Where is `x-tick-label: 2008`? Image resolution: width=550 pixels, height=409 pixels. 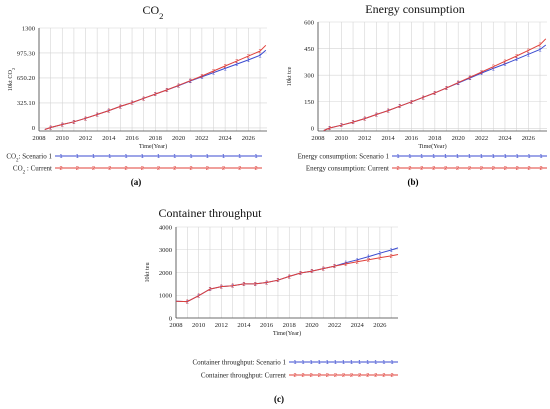 x-tick-label: 2008 is located at coordinates (318, 138).